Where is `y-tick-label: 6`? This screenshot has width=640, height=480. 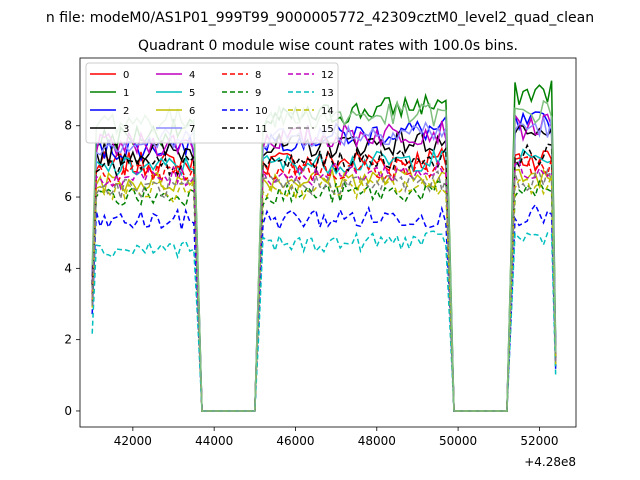 y-tick-label: 6 is located at coordinates (68, 197).